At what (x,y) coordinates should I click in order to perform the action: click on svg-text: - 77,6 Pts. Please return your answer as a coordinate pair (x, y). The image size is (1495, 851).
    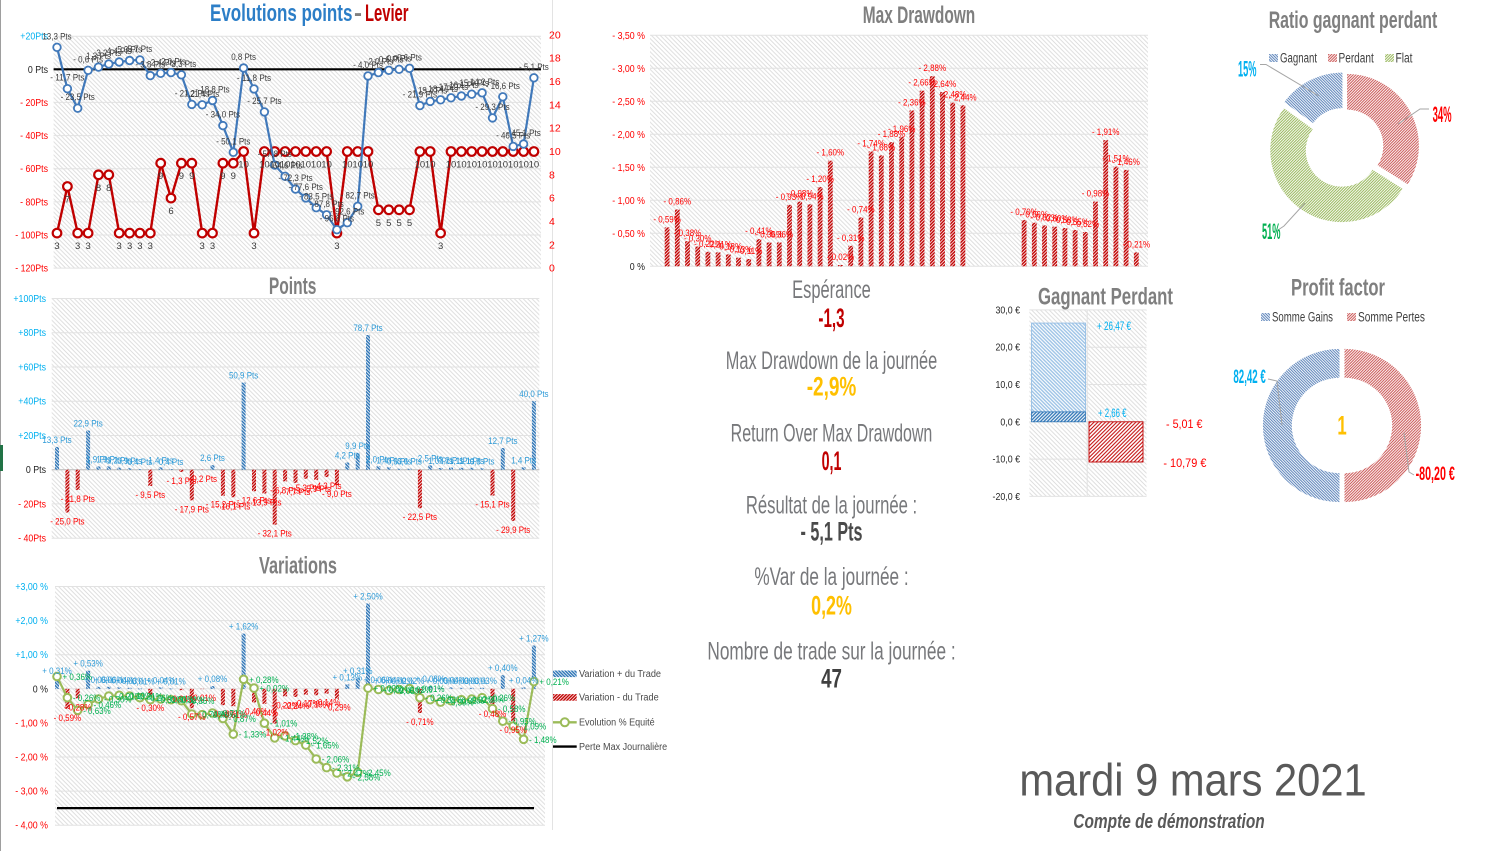
    Looking at the image, I should click on (306, 187).